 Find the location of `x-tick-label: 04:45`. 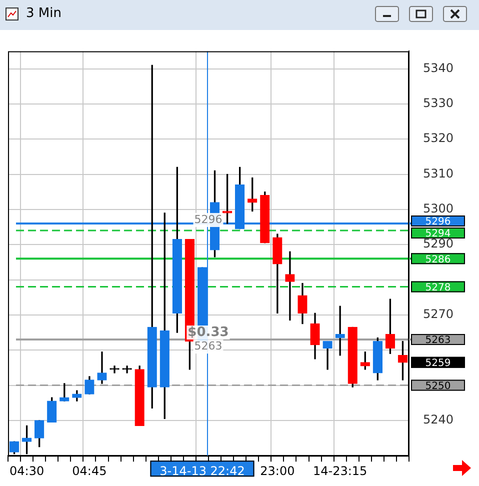

x-tick-label: 04:45 is located at coordinates (89, 471).